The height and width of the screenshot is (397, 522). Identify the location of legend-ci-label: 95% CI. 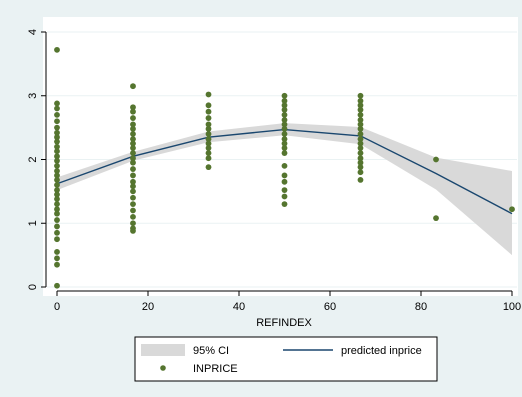
(211, 351).